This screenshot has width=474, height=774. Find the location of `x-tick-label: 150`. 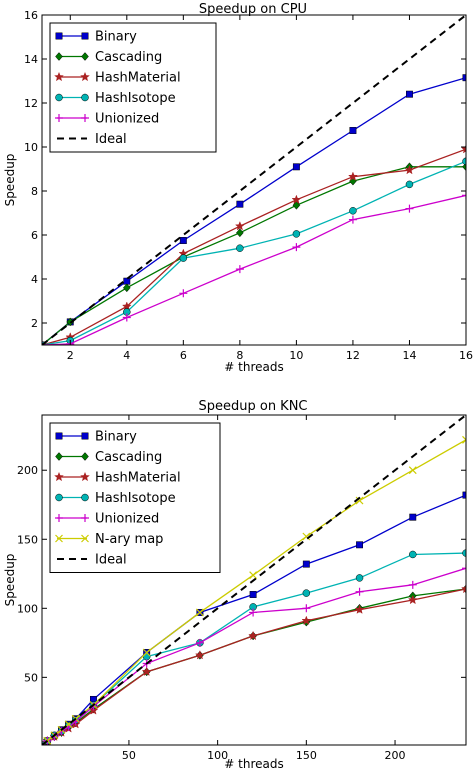

x-tick-label: 150 is located at coordinates (306, 755).